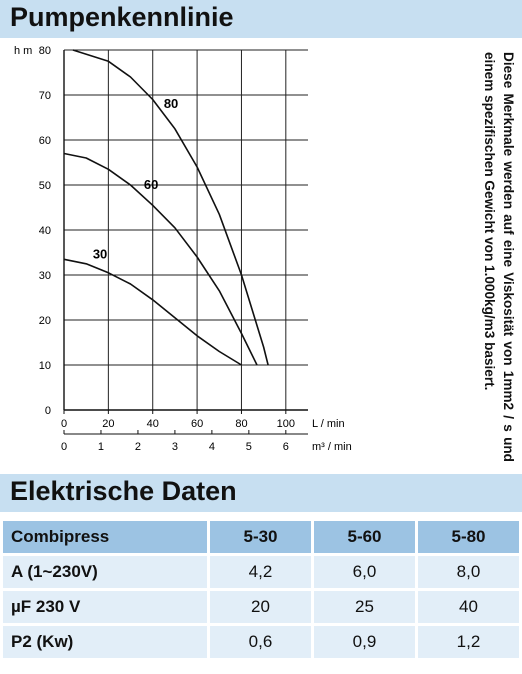  Describe the element at coordinates (286, 447) in the screenshot. I see `x-tick-label-secondary: 6` at that location.